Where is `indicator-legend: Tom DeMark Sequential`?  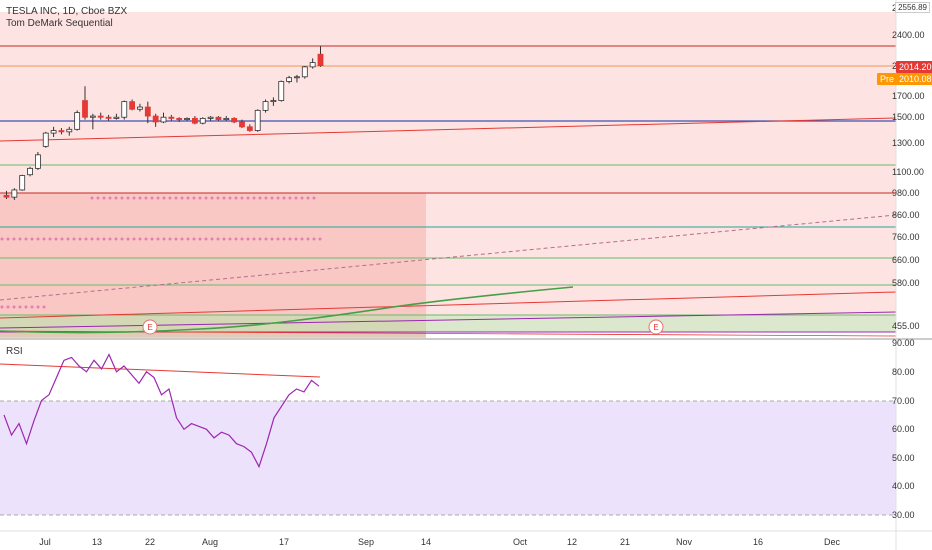
indicator-legend: Tom DeMark Sequential is located at coordinates (59, 23).